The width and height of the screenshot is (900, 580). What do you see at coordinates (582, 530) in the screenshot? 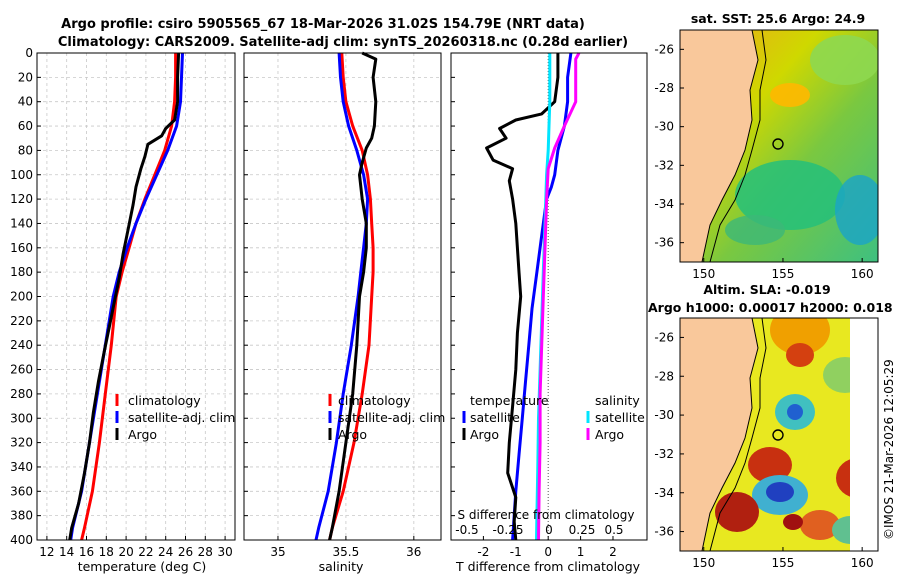
I see `s-tick: 0.25` at bounding box center [582, 530].